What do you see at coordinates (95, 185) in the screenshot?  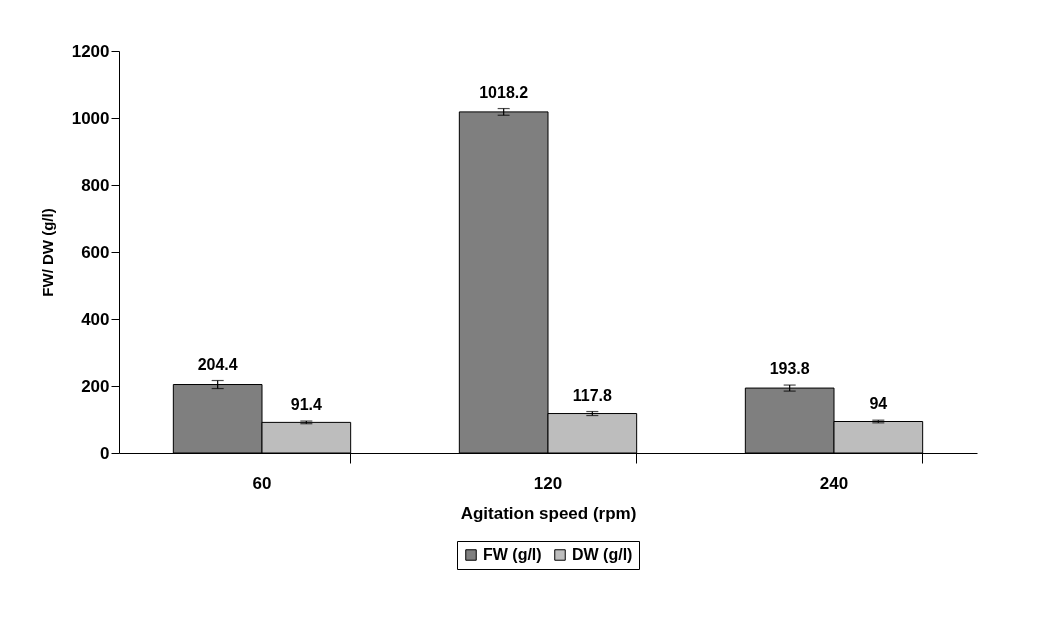 I see `y-tick-label: 800` at bounding box center [95, 185].